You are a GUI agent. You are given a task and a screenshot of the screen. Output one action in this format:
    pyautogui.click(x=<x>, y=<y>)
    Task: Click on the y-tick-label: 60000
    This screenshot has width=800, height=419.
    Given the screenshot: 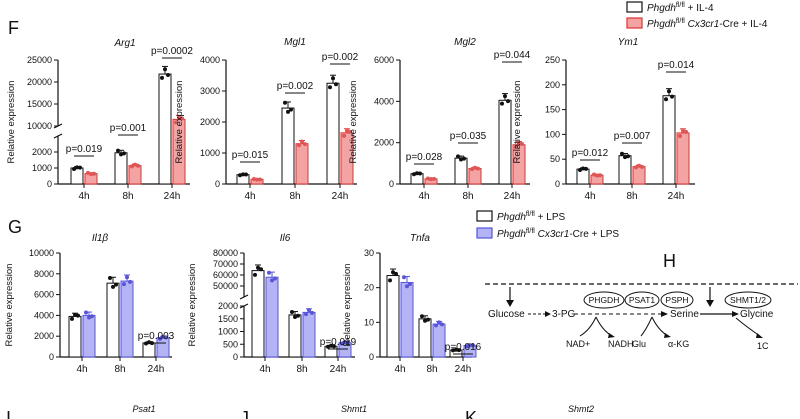 What is the action you would take?
    pyautogui.click(x=225, y=275)
    